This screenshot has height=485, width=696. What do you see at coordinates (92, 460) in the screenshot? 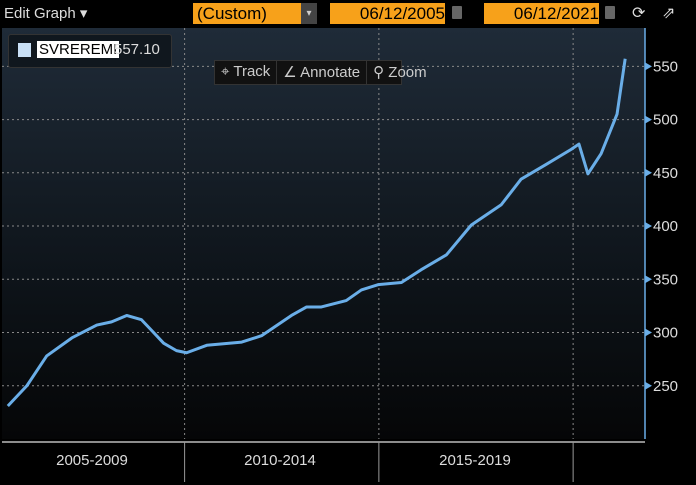
I see `period-label: 2005-2009` at bounding box center [92, 460].